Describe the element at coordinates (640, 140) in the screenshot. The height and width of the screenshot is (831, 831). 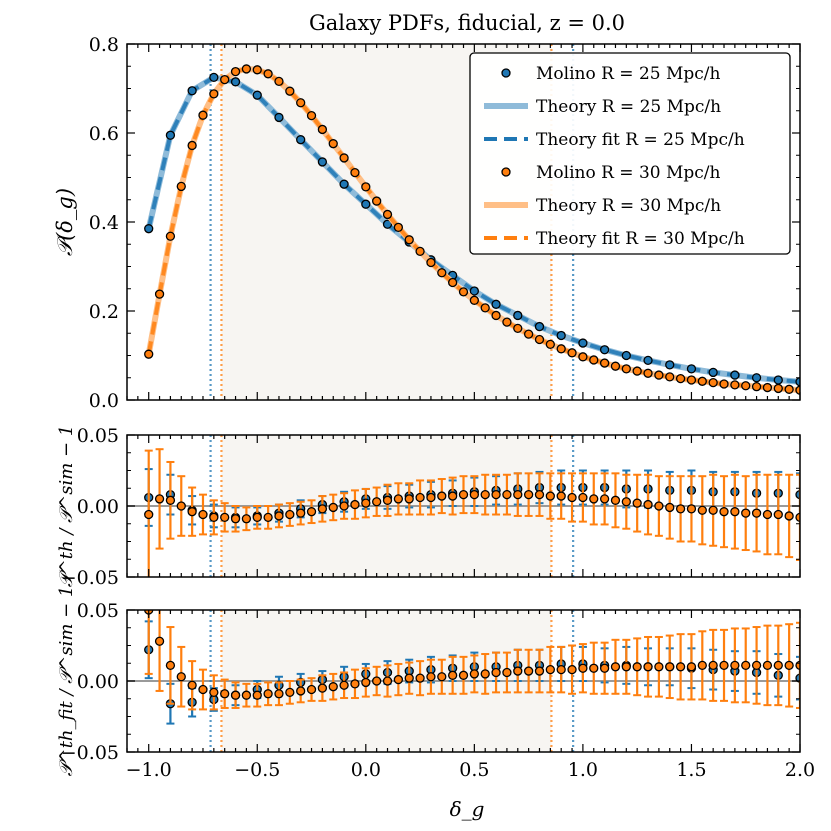
I see `legend-label: Theory fit R = 25 Mpc/h` at that location.